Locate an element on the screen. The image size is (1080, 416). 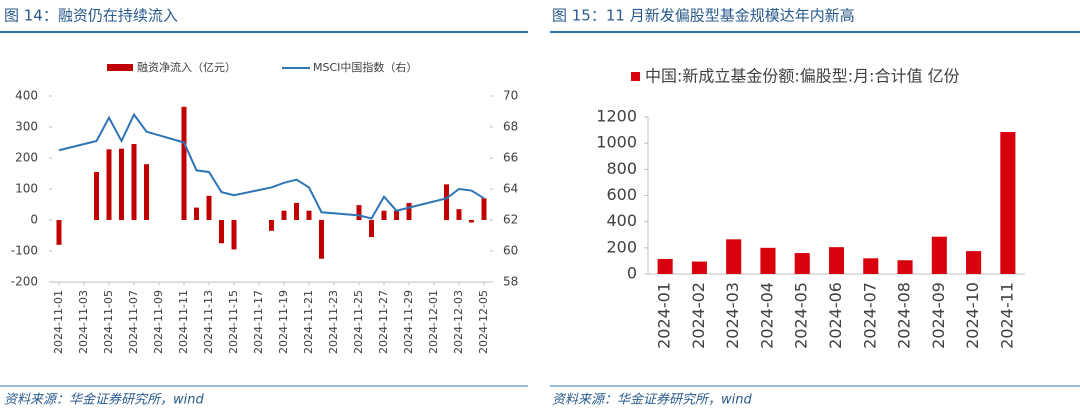
y-tick-label: 100 is located at coordinates (26, 189).